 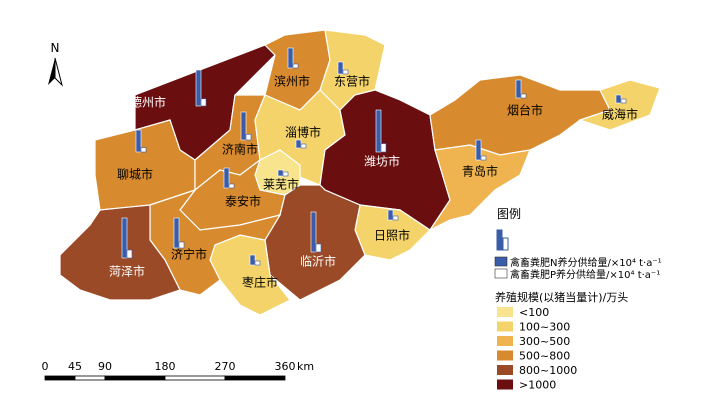 What do you see at coordinates (548, 370) in the screenshot?
I see `legend-label: 800~1000` at bounding box center [548, 370].